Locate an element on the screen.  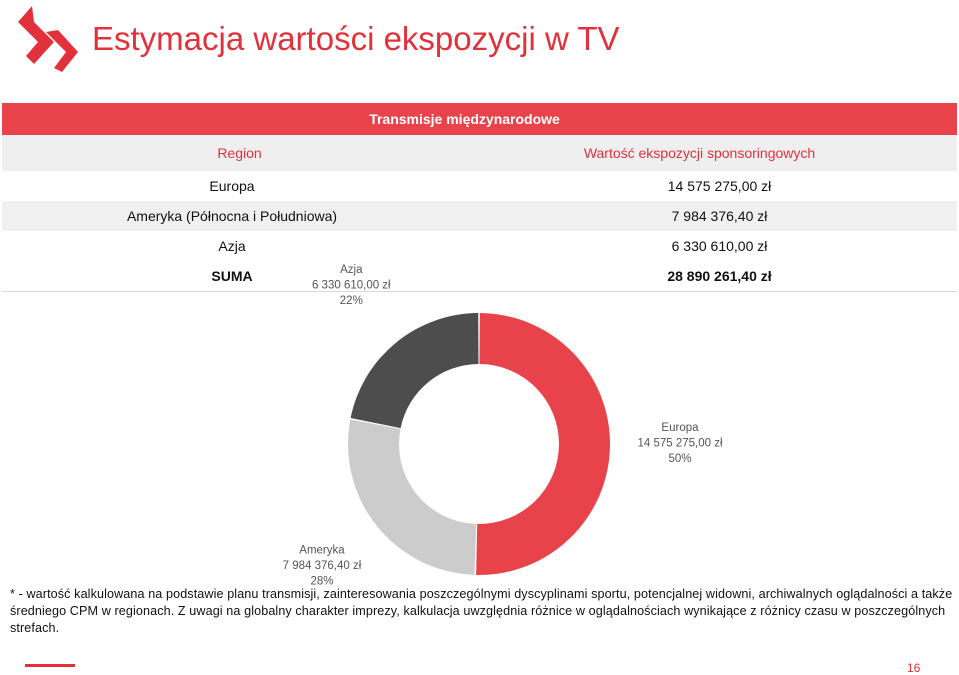
slice-label-percent: 22% is located at coordinates (351, 301).